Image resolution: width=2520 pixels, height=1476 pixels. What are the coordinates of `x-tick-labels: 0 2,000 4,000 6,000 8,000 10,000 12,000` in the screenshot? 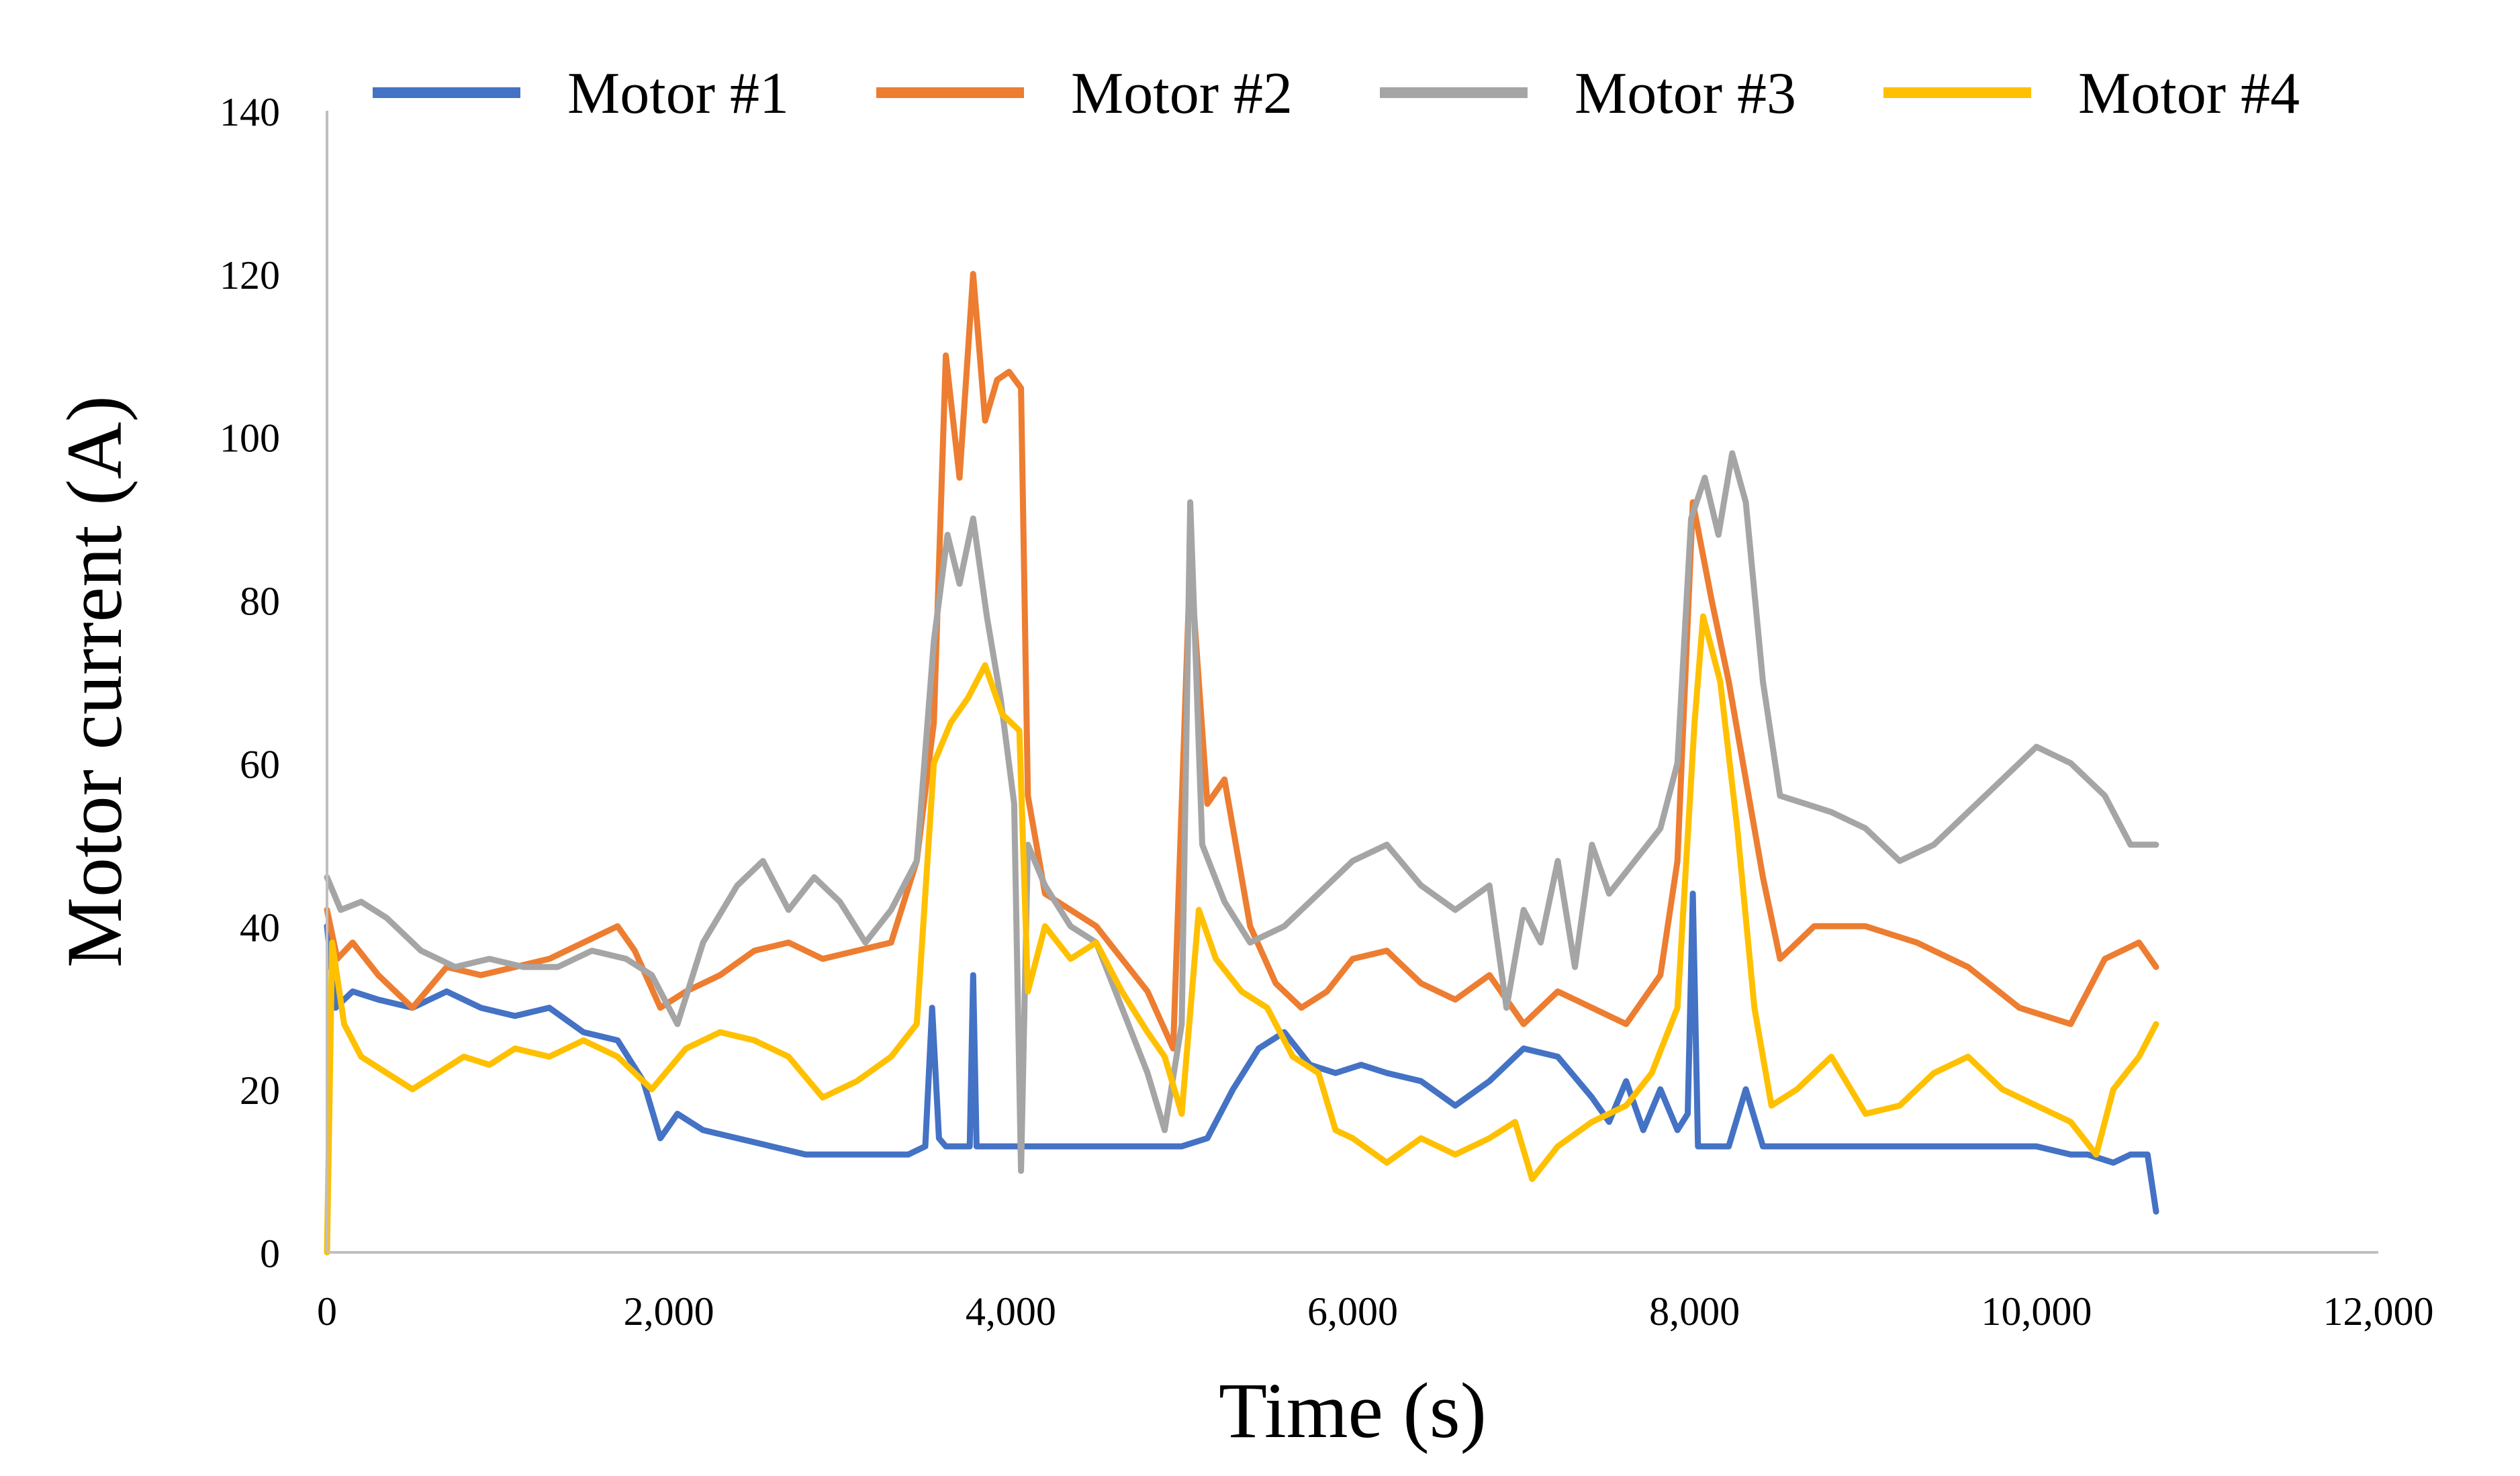 It's located at (1376, 1311).